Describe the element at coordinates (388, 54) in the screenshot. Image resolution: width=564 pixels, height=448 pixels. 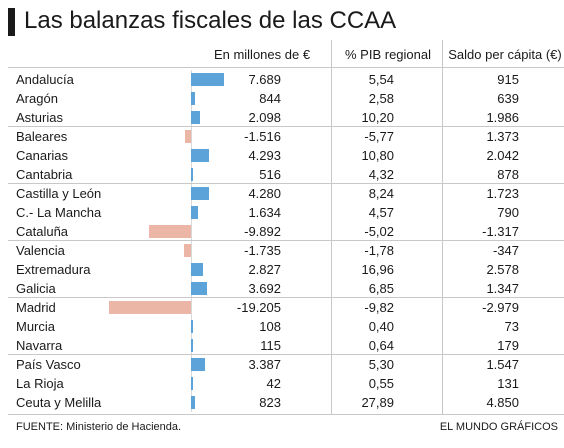
I see `column-header-pib: % PIB regional` at that location.